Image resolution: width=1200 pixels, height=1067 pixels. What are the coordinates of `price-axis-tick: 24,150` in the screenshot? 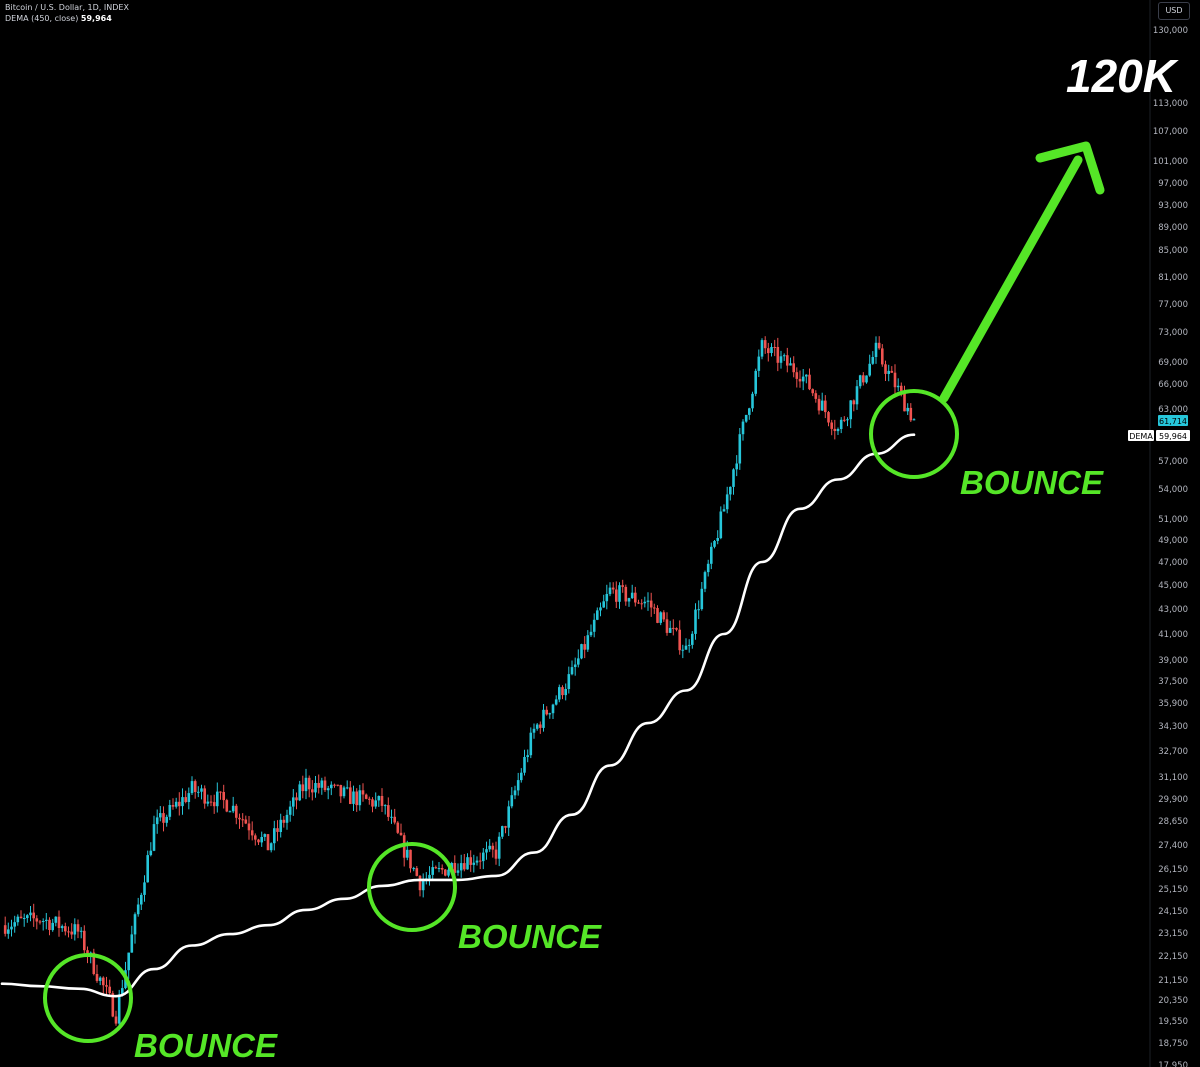 It's located at (1173, 912).